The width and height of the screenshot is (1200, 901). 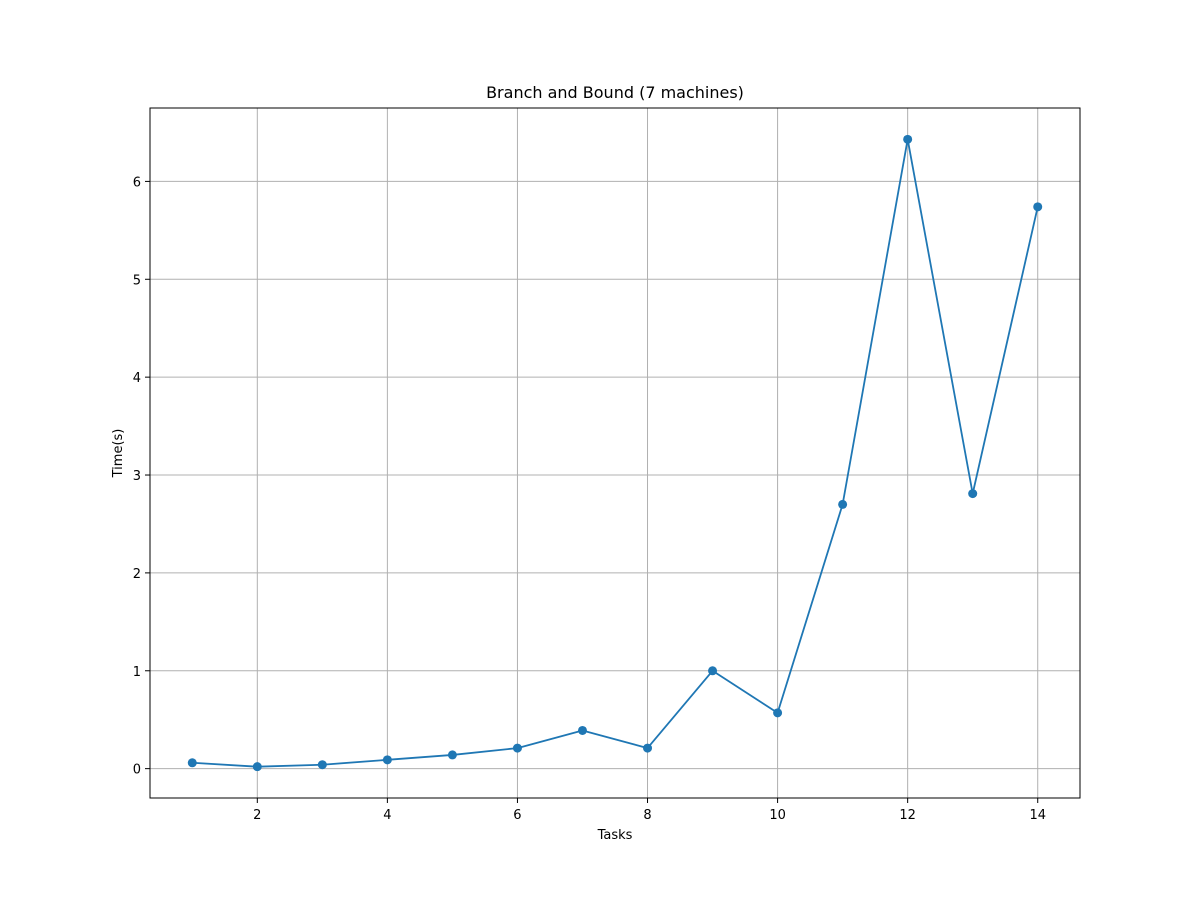 I want to click on x-tick-label: 12, so click(x=907, y=815).